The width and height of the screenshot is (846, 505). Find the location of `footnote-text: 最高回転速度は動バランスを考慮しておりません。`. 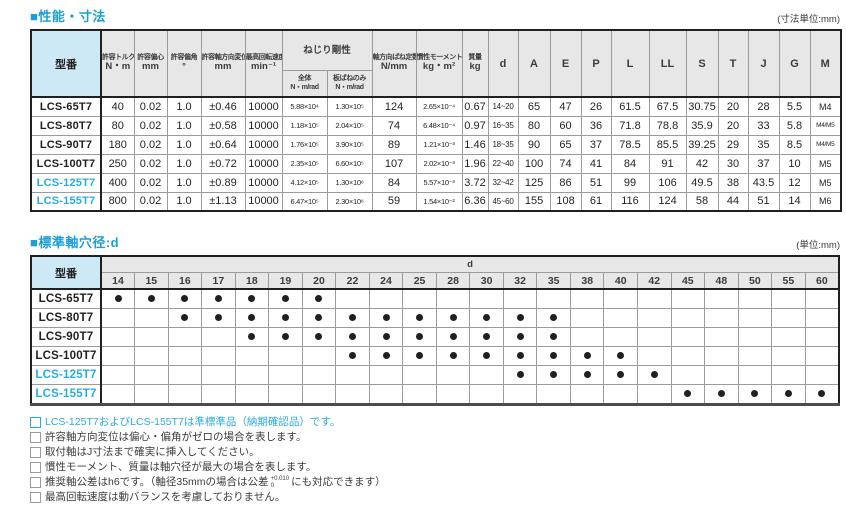

footnote-text: 最高回転速度は動バランスを考慮しておりません。 is located at coordinates (165, 497).